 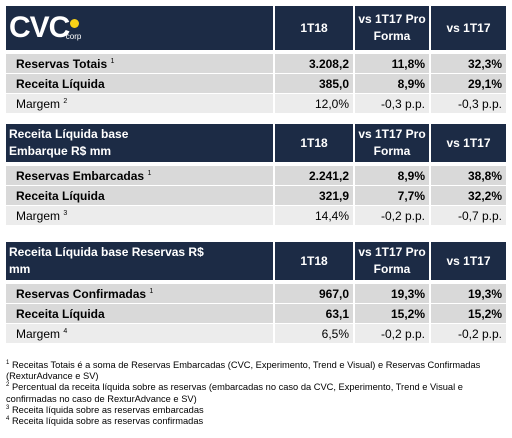 What do you see at coordinates (140, 215) in the screenshot?
I see `row-label: Margem 3` at bounding box center [140, 215].